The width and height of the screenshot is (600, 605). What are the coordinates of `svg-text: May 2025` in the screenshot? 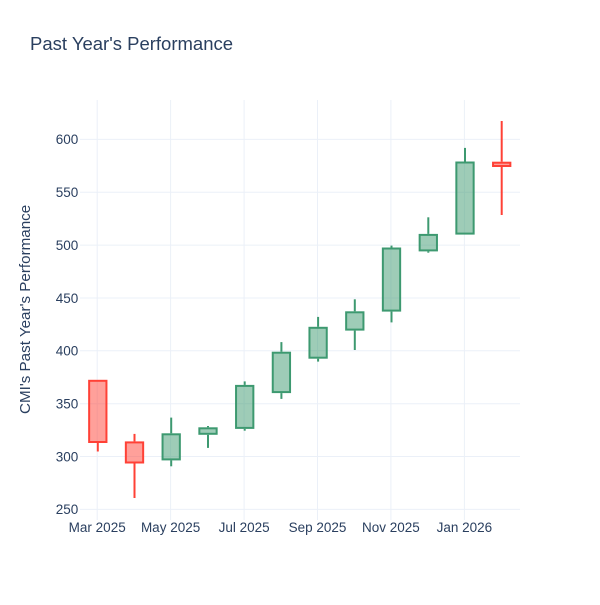 It's located at (170, 527).